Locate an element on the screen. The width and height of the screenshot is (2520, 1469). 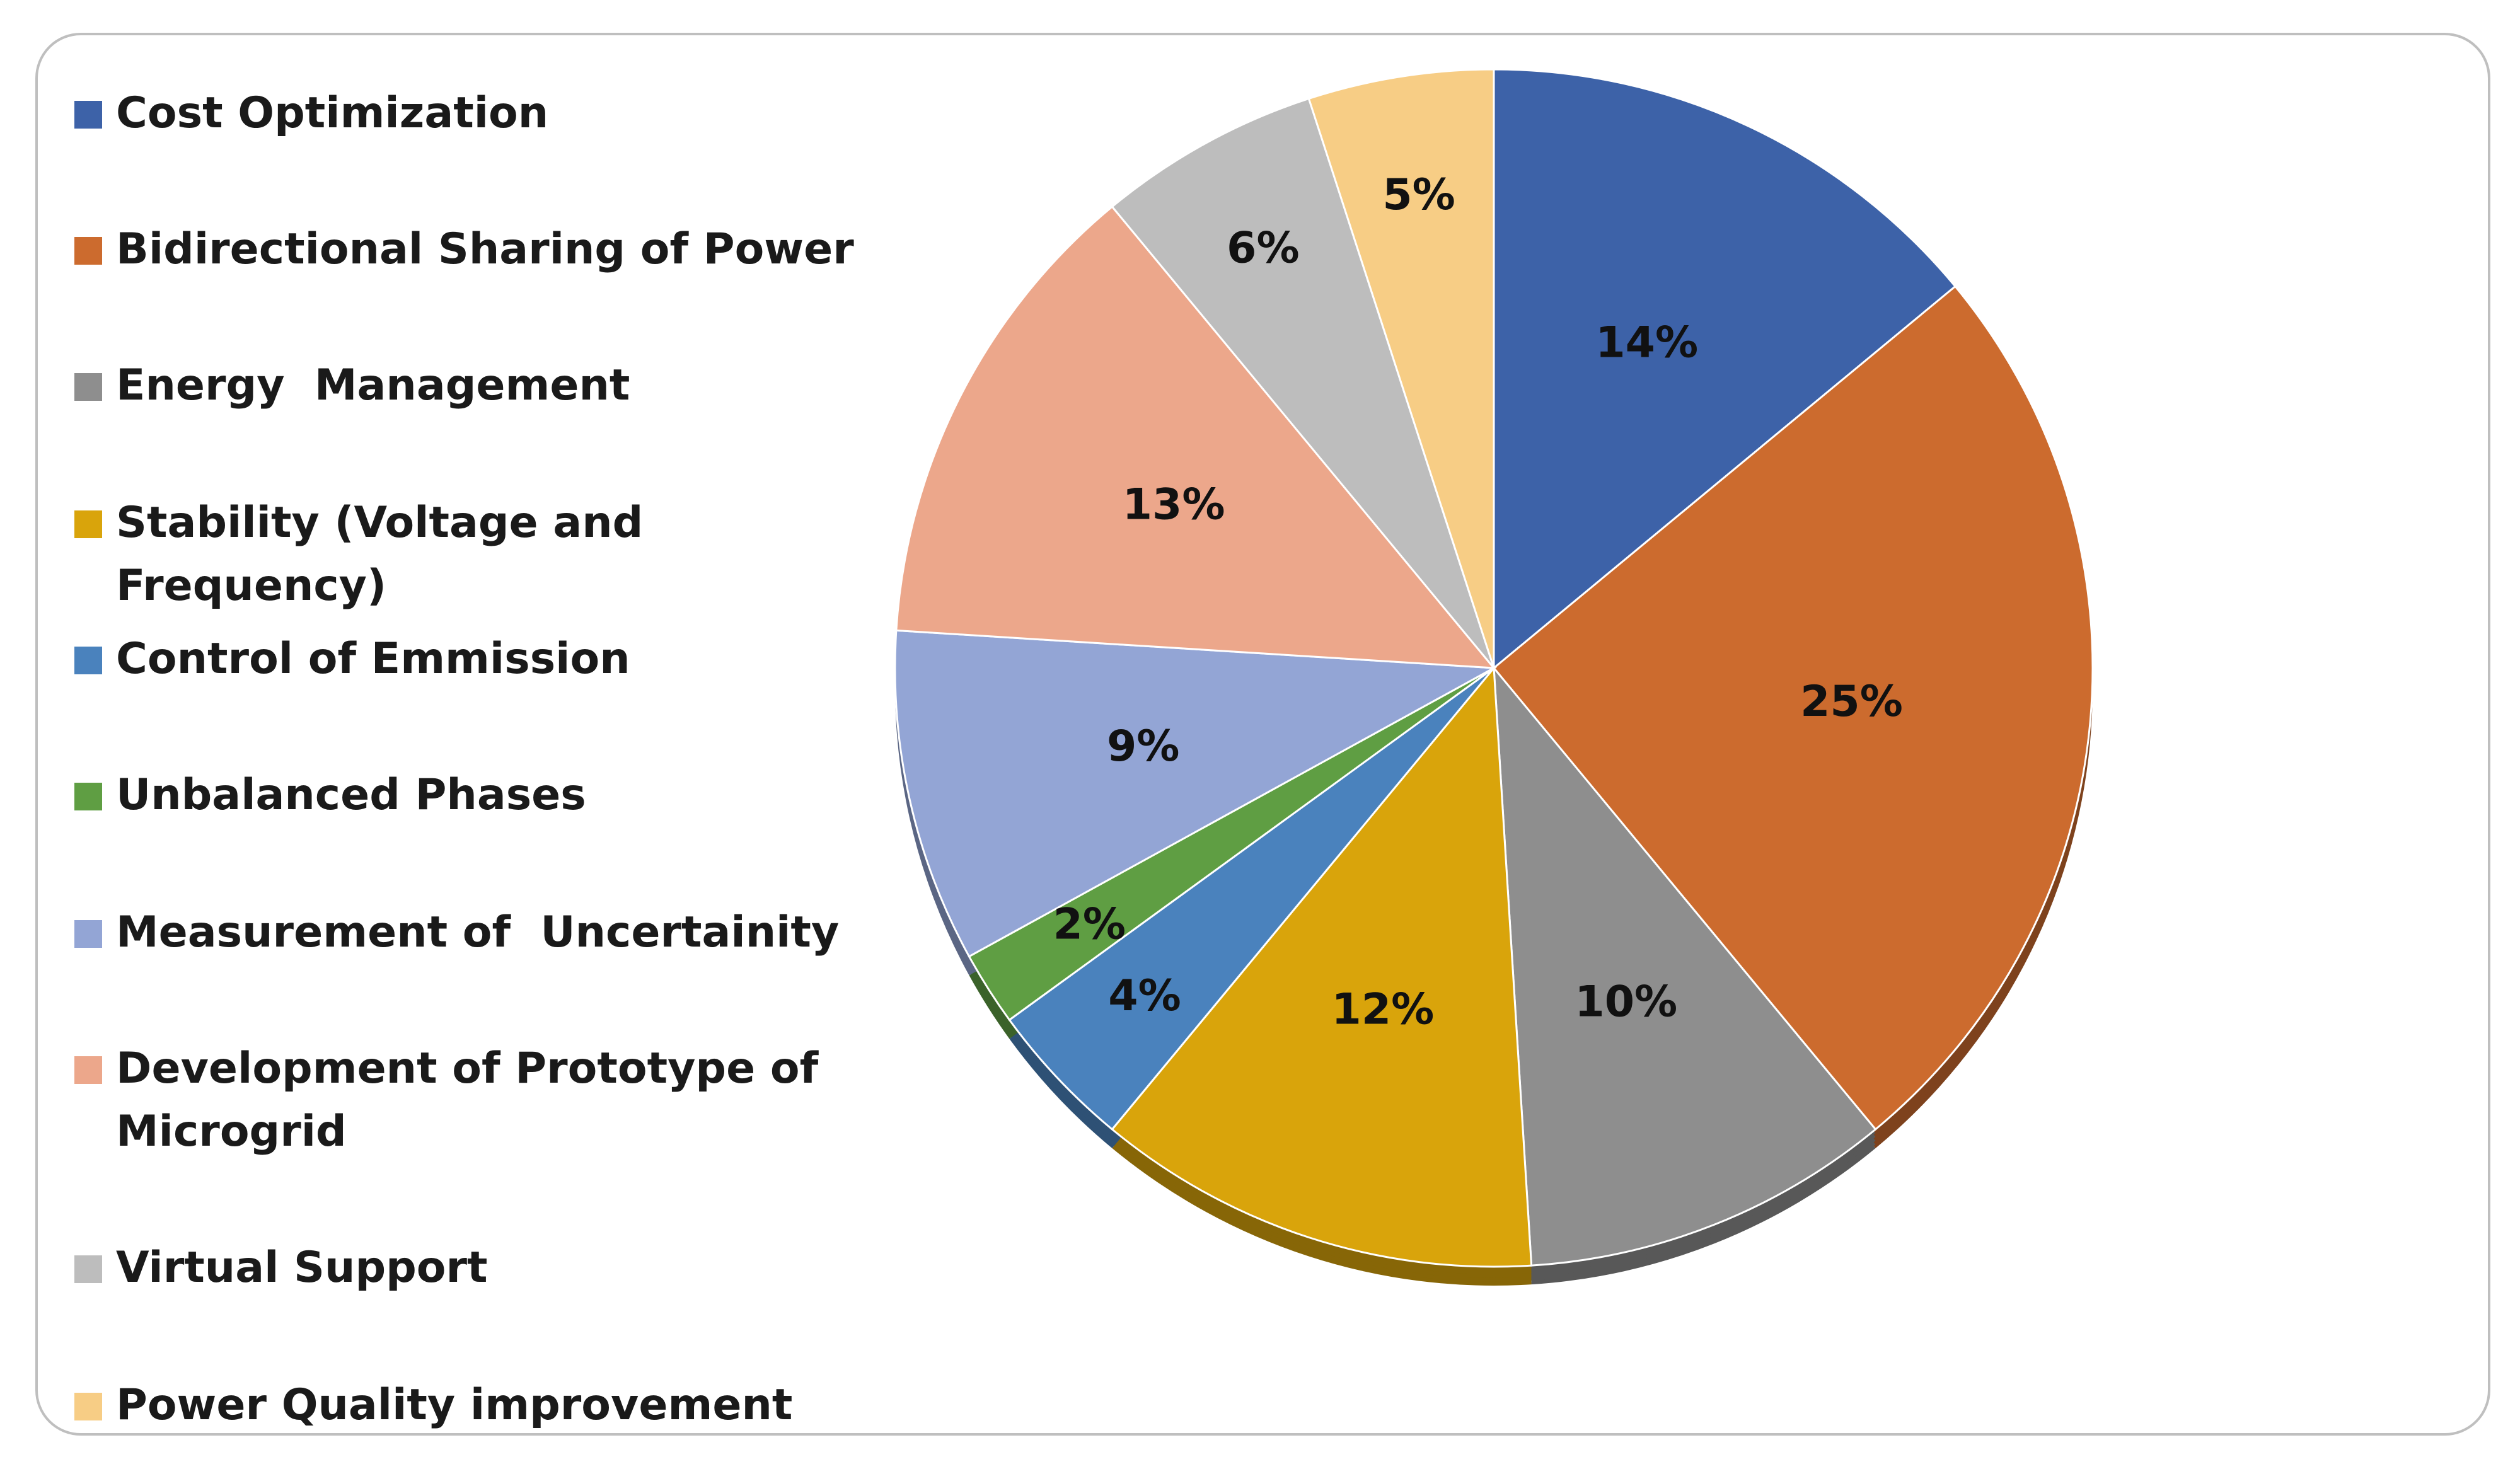
legend-label: Development of Prototype of Microgrid is located at coordinates (474, 1100).